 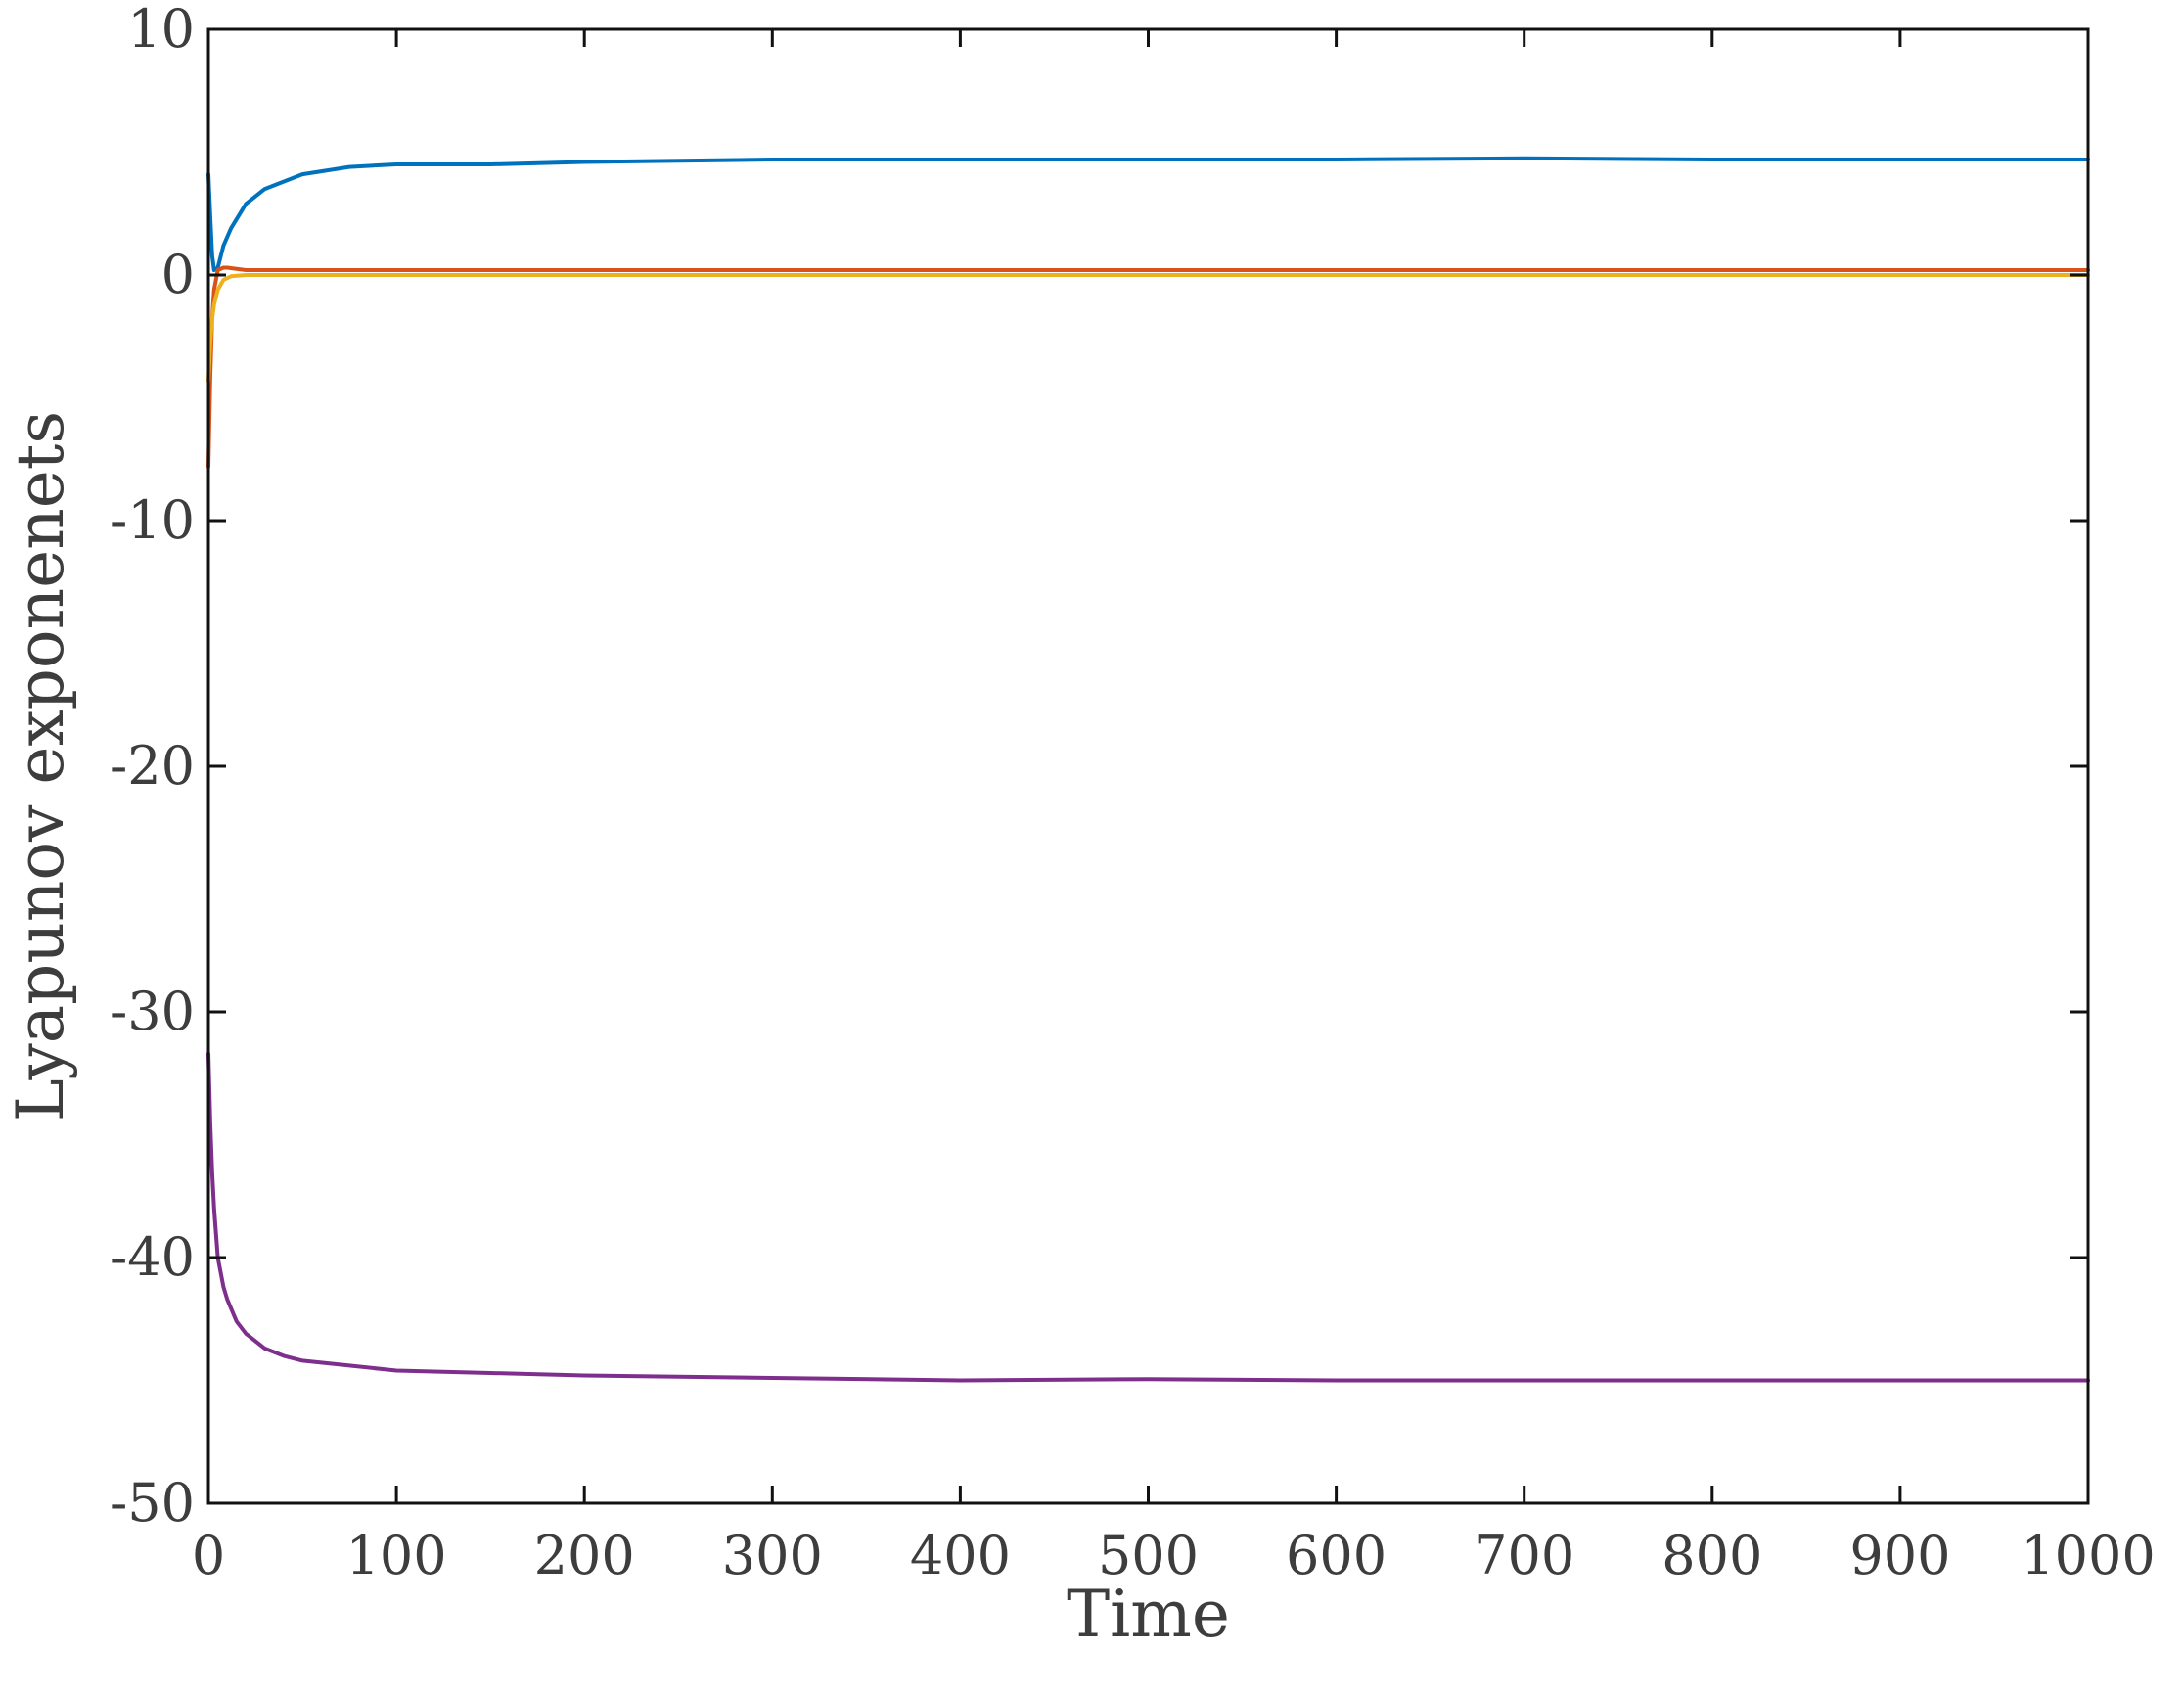 What do you see at coordinates (960, 1555) in the screenshot?
I see `x-tick-label: 400` at bounding box center [960, 1555].